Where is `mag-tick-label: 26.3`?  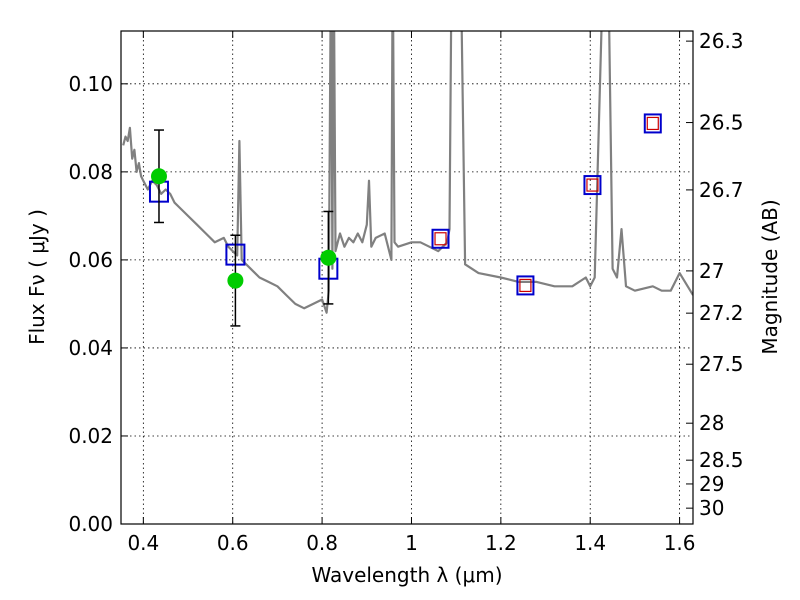 mag-tick-label: 26.3 is located at coordinates (721, 41).